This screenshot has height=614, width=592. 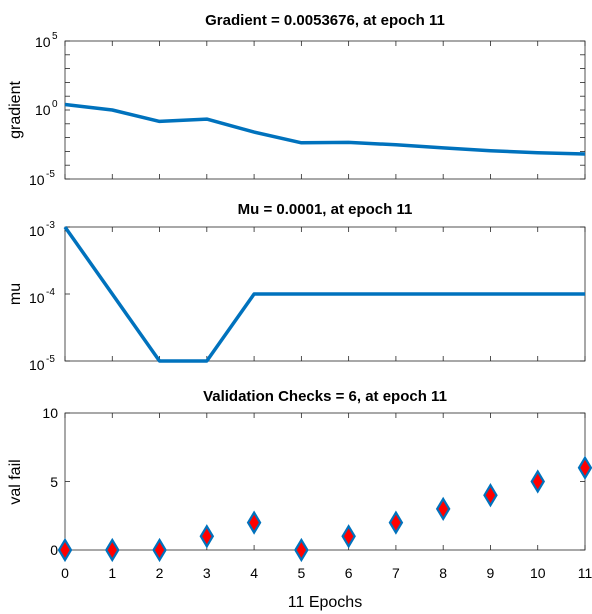 What do you see at coordinates (50, 174) in the screenshot?
I see `gradient-y-tick-3-exponent: -5` at bounding box center [50, 174].